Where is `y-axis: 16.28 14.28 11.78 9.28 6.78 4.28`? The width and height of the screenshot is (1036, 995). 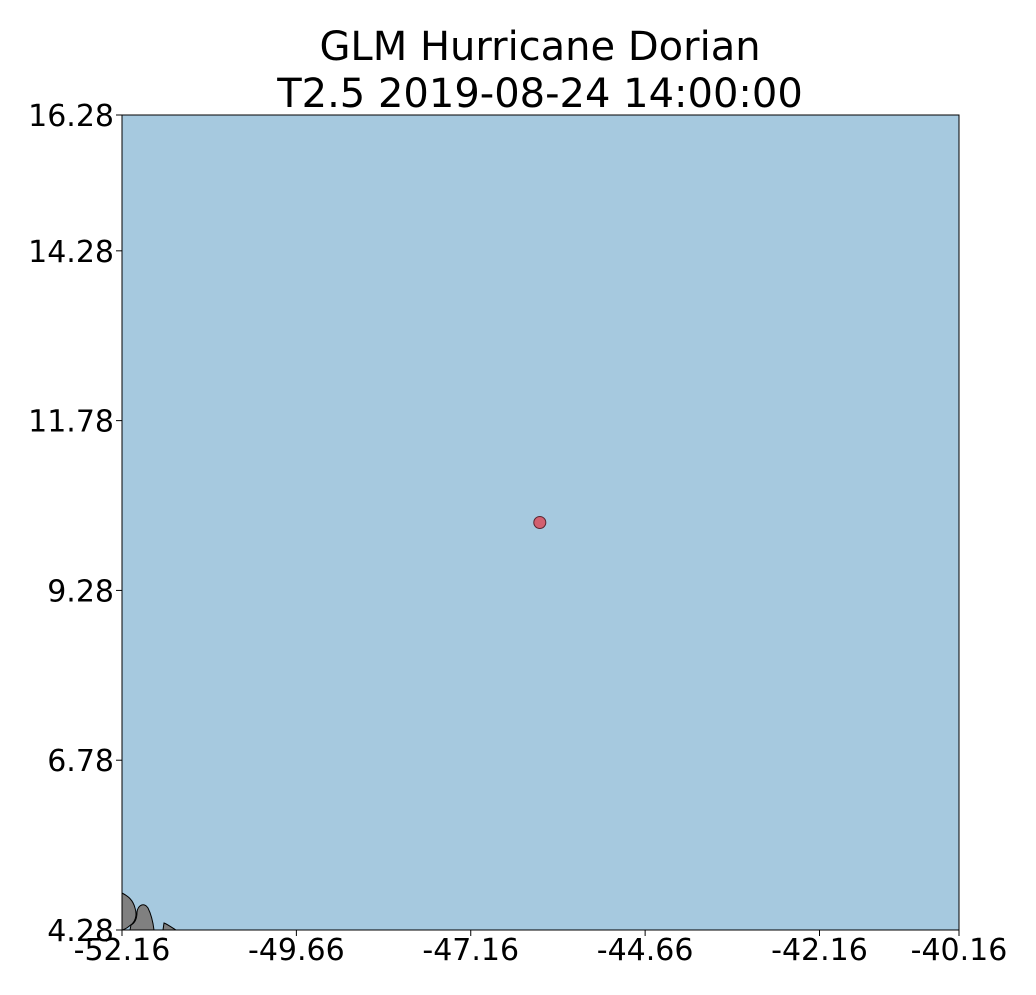 y-axis: 16.28 14.28 11.78 9.28 6.78 4.28 is located at coordinates (75, 524).